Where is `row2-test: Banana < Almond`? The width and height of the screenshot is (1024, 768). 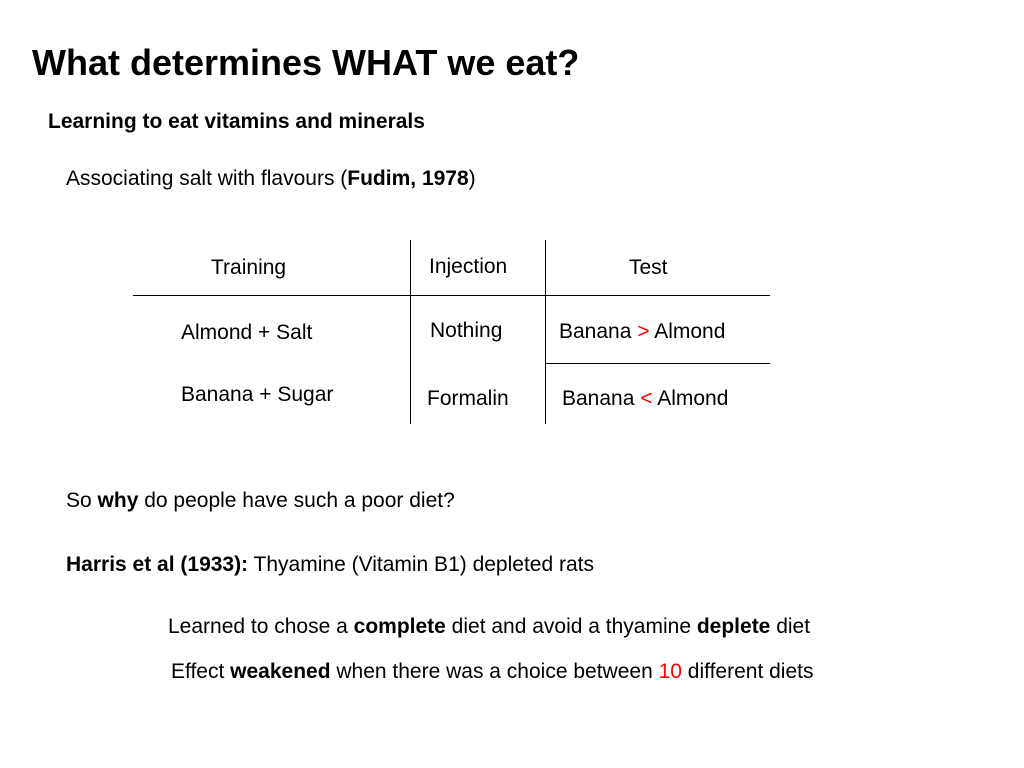
row2-test: Banana < Almond is located at coordinates (645, 399).